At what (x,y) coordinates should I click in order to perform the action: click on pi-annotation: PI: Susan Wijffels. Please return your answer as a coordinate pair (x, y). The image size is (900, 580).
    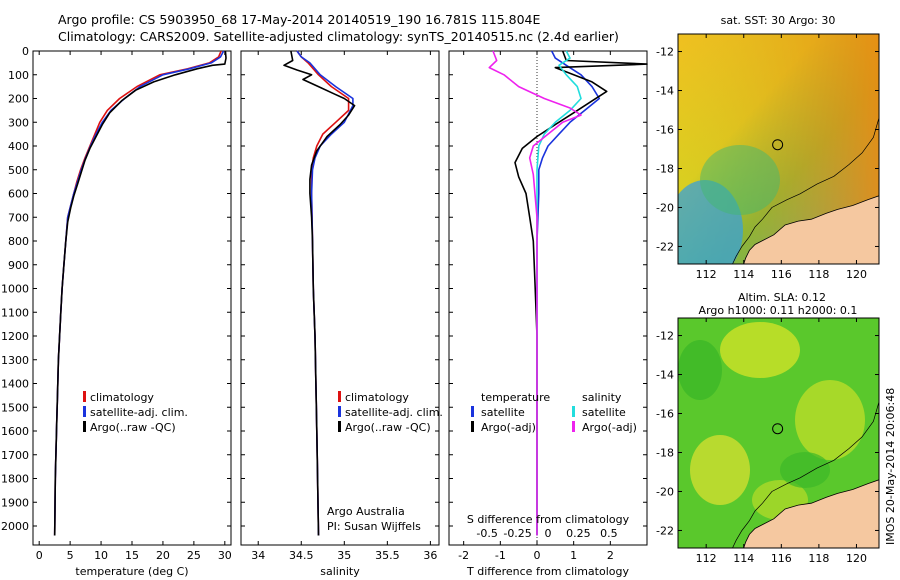
    Looking at the image, I should click on (374, 526).